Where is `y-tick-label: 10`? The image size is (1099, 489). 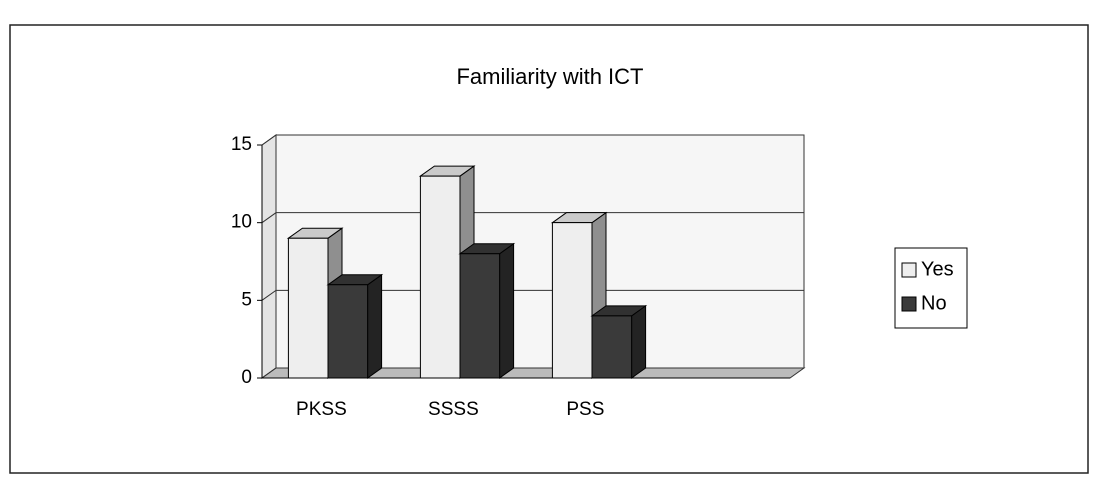
y-tick-label: 10 is located at coordinates (241, 222).